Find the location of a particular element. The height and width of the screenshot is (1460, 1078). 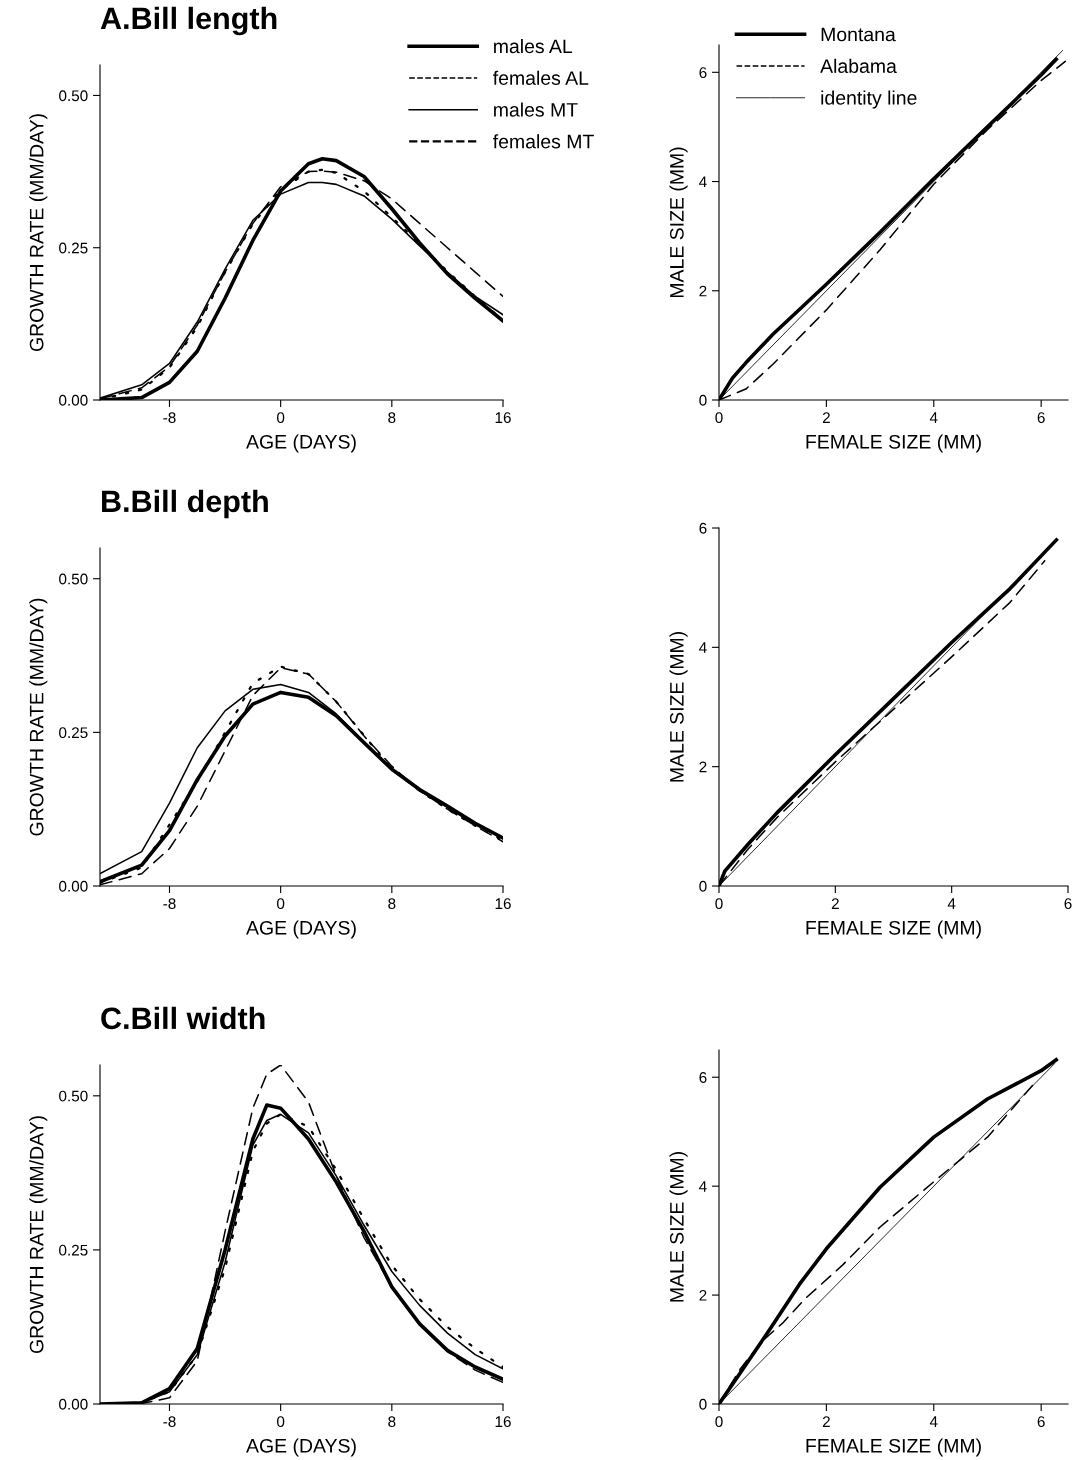

legend-label: Alabama is located at coordinates (858, 66).